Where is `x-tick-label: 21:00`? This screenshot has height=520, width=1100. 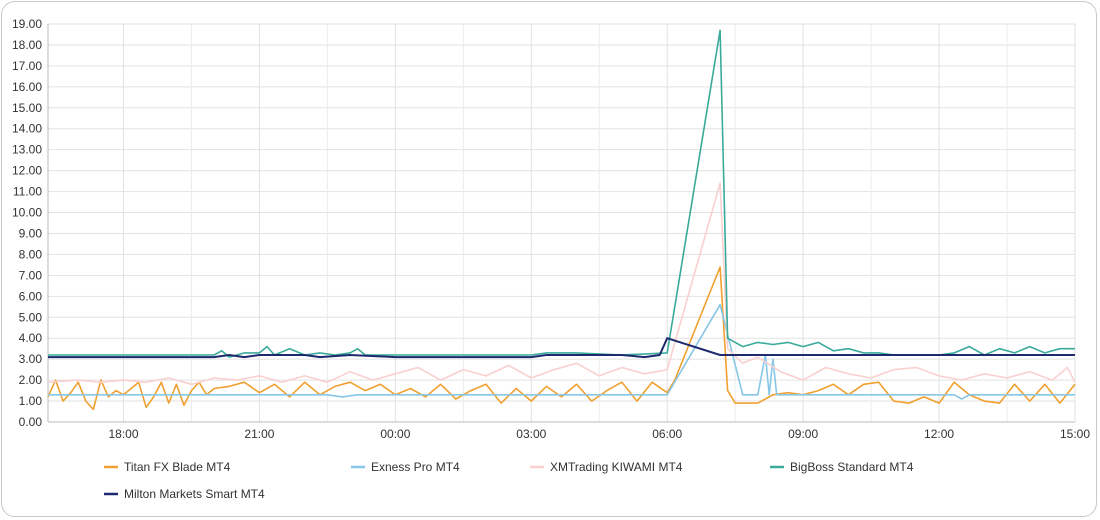 x-tick-label: 21:00 is located at coordinates (259, 434).